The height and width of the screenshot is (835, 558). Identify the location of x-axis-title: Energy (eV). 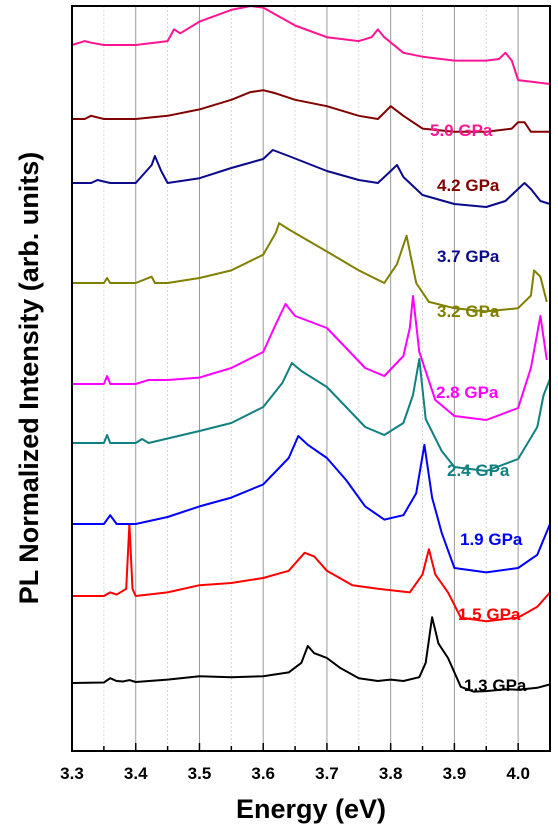
(311, 809).